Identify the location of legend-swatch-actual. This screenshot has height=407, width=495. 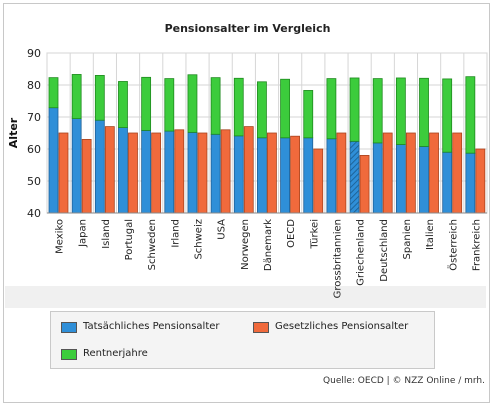
(69, 327).